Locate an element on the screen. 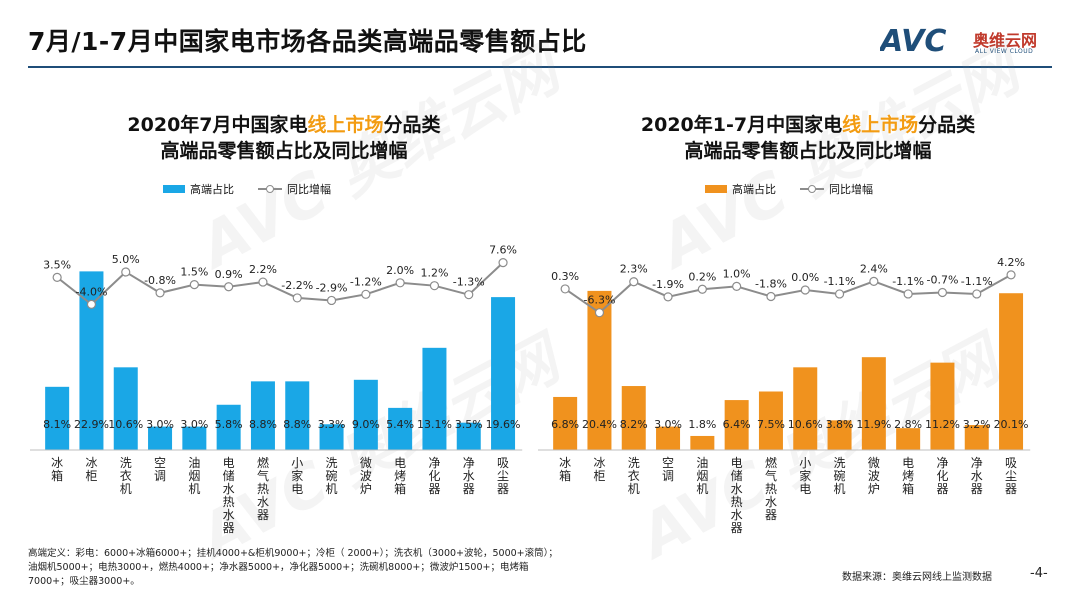  category-label: 冰柜 is located at coordinates (91, 469).